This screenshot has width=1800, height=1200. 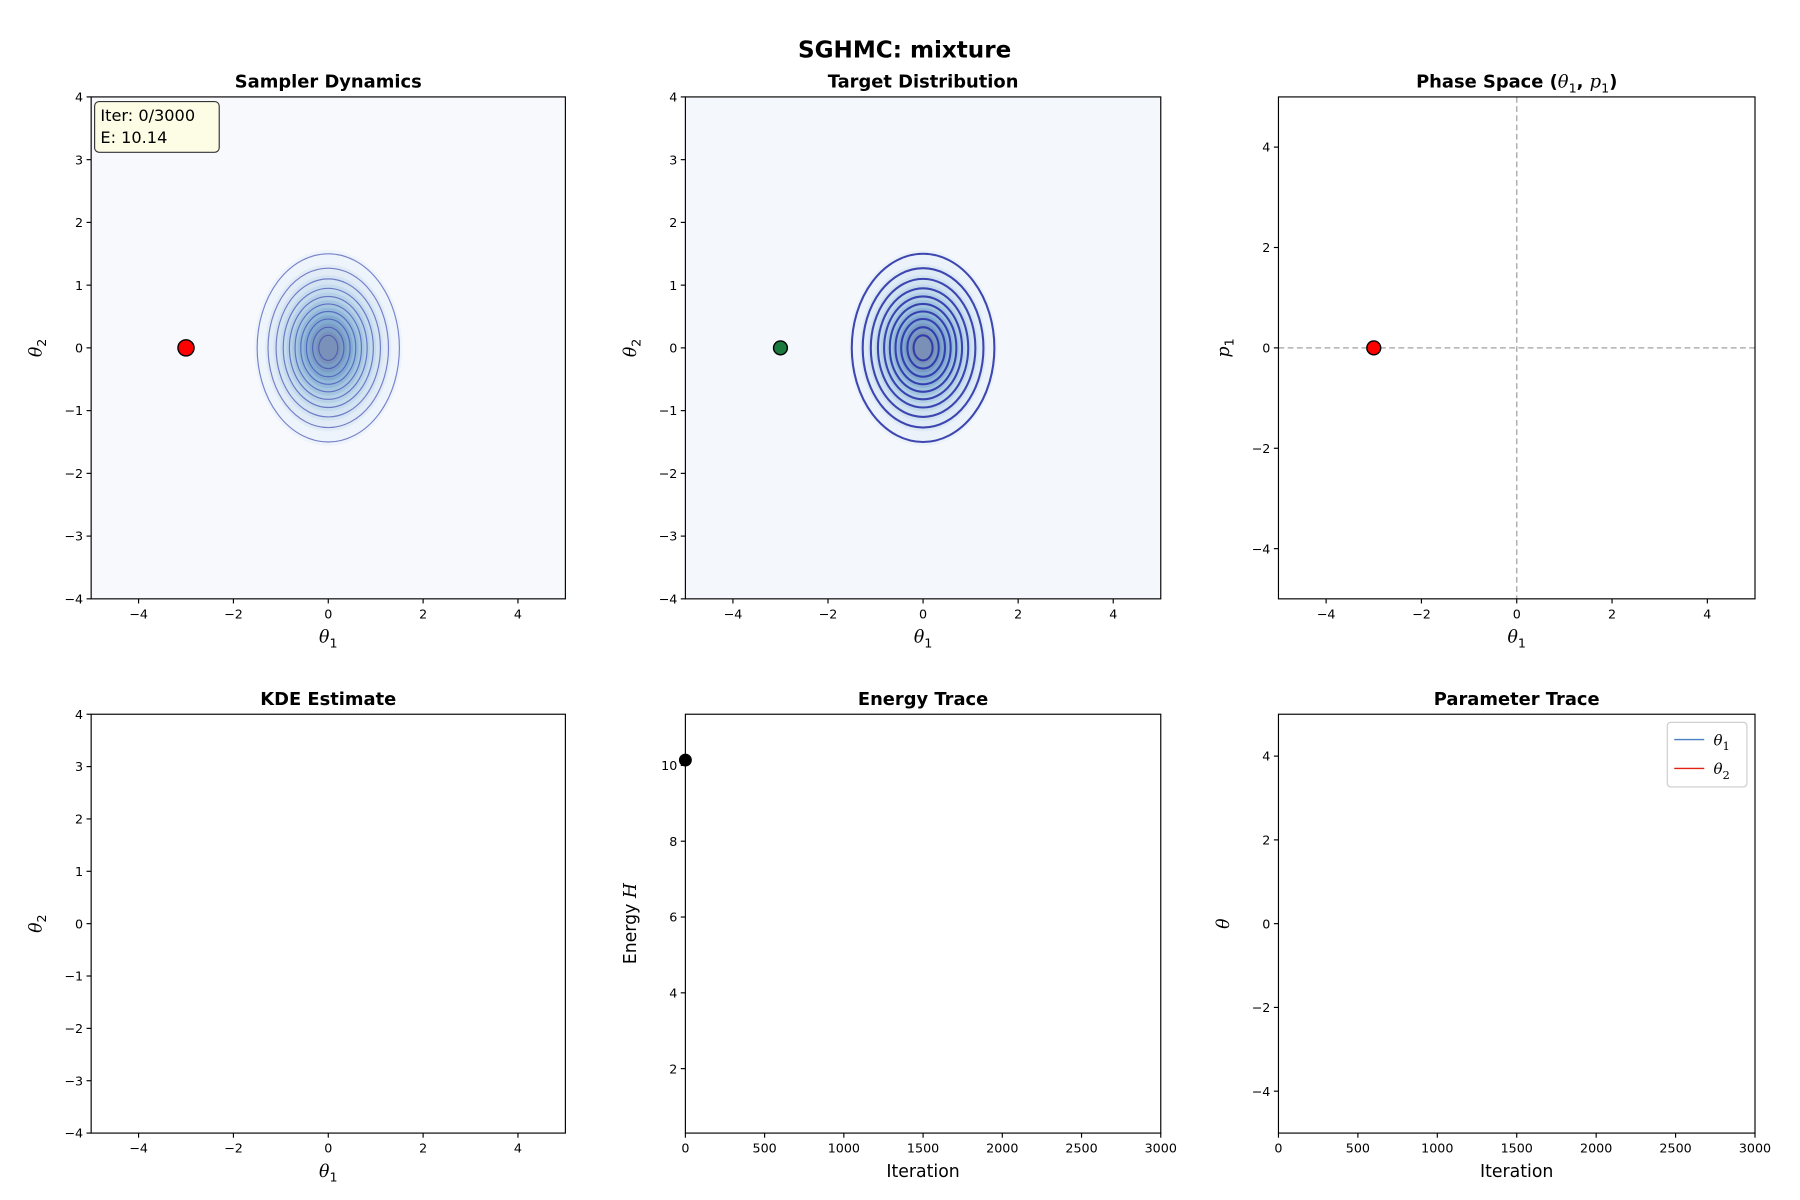 What do you see at coordinates (133, 137) in the screenshot?
I see `info-box-line: E: 10.14` at bounding box center [133, 137].